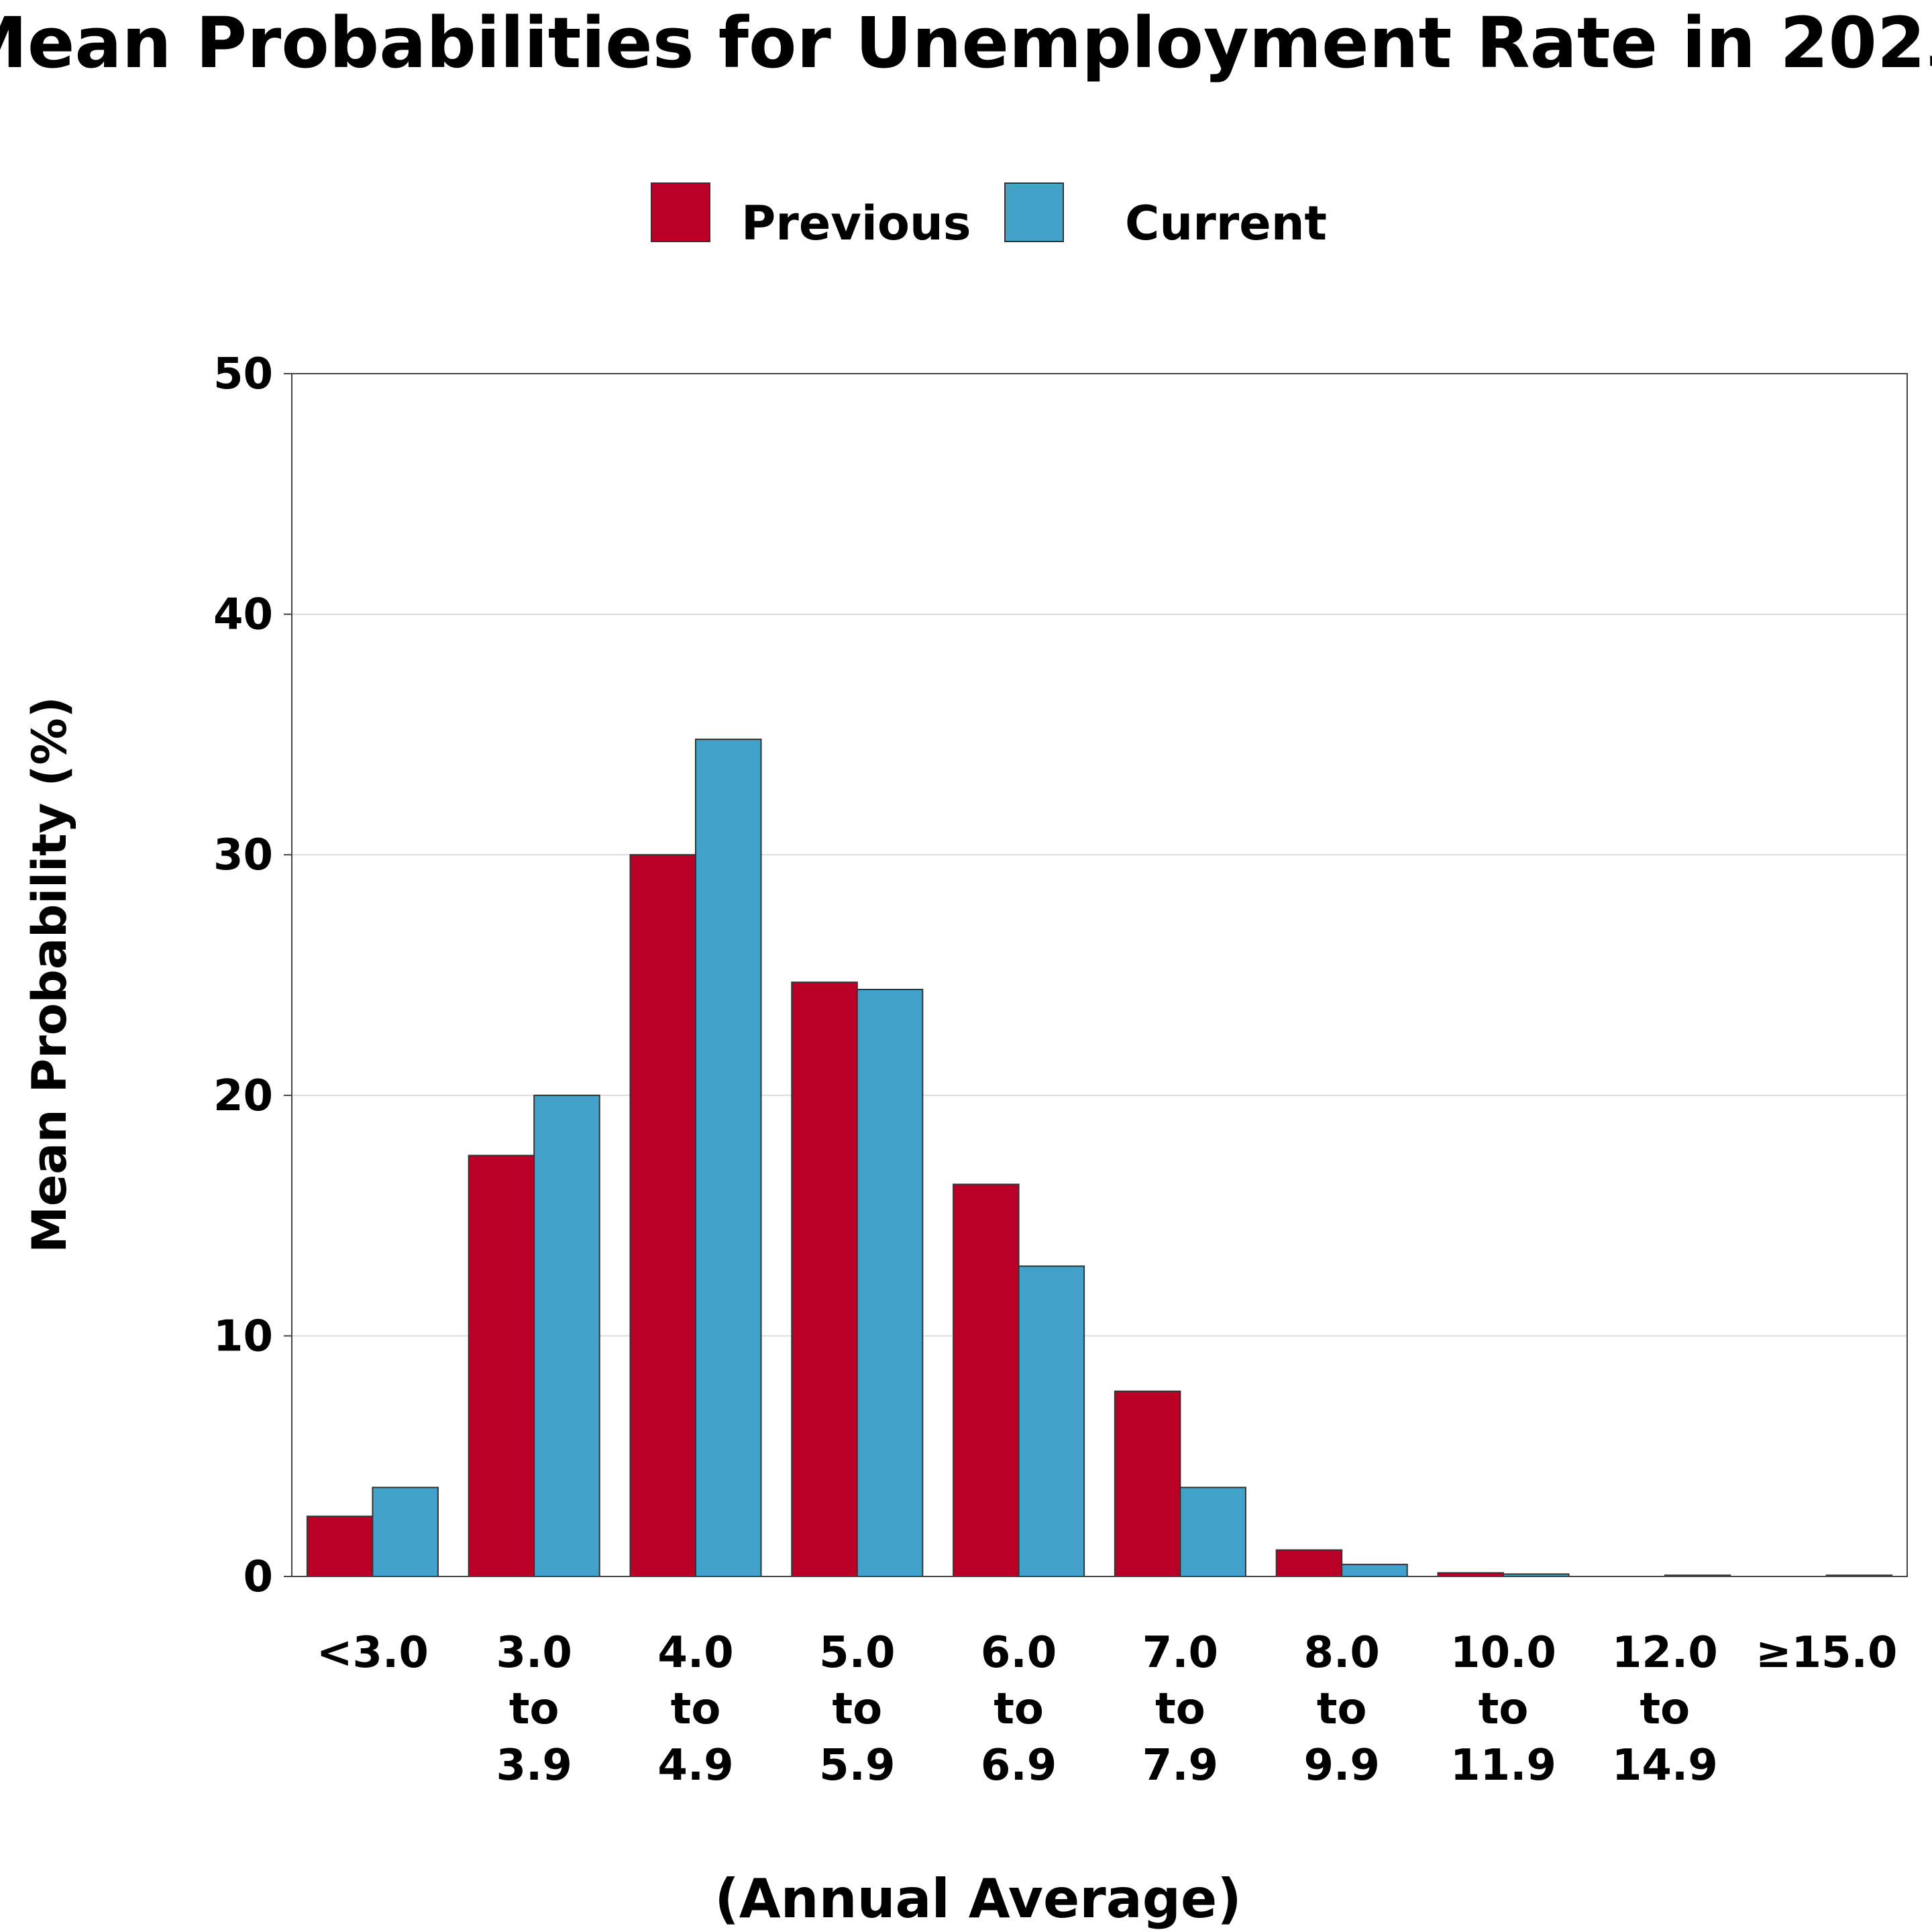  Describe the element at coordinates (1665, 1709) in the screenshot. I see `x-tick-label: 12.0 to 14.9` at that location.